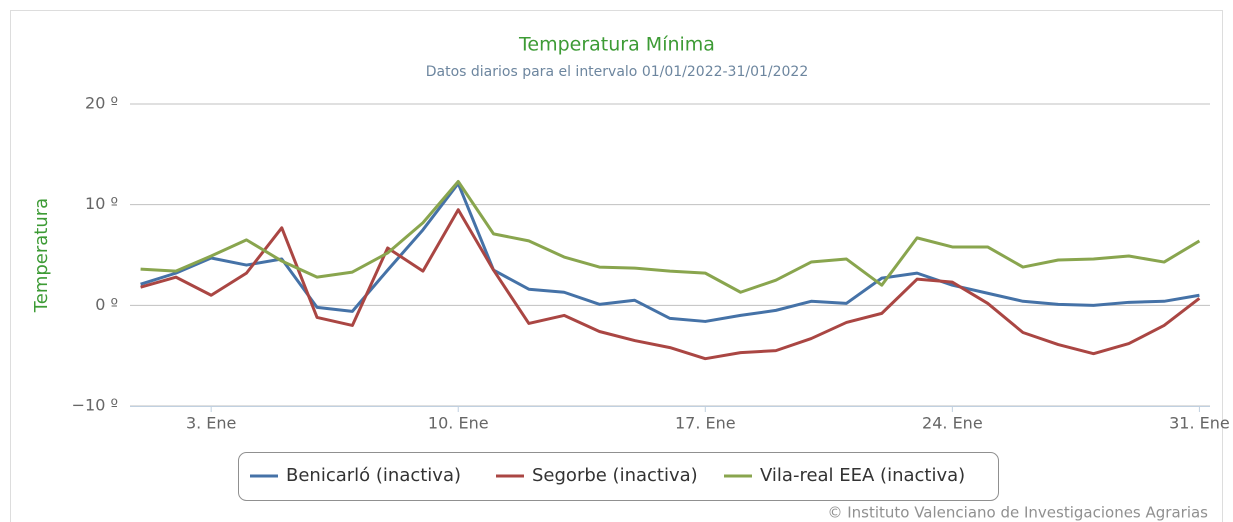  What do you see at coordinates (101, 103) in the screenshot?
I see `y-tick-label: 20 º` at bounding box center [101, 103].